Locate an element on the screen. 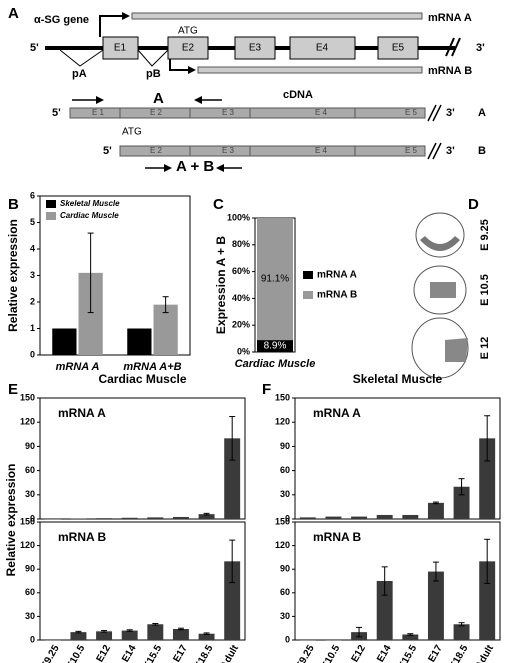  y-tick-label: 4 is located at coordinates (32, 248).